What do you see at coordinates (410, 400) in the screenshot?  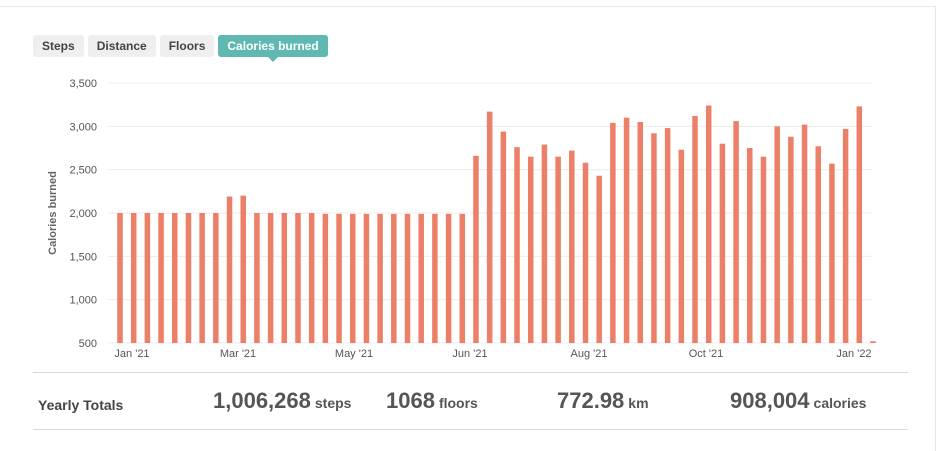 I see `floors-total-value: 1068` at bounding box center [410, 400].